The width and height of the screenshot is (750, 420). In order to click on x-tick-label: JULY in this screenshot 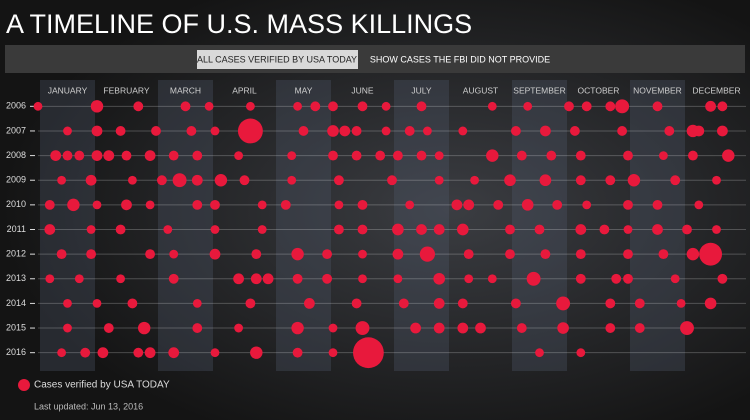, I will do `click(421, 90)`.